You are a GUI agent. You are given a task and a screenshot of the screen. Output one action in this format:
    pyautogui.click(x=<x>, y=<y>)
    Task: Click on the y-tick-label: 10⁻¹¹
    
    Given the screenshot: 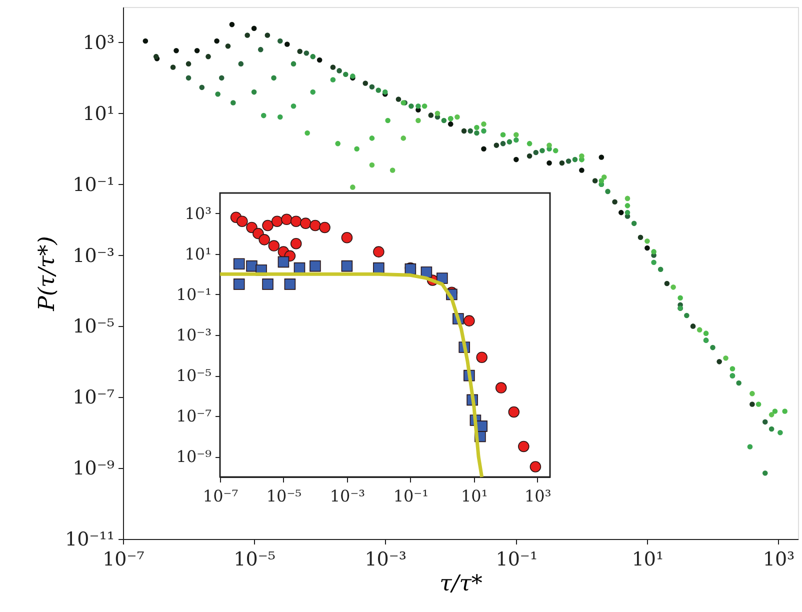 What is the action you would take?
    pyautogui.click(x=89, y=539)
    